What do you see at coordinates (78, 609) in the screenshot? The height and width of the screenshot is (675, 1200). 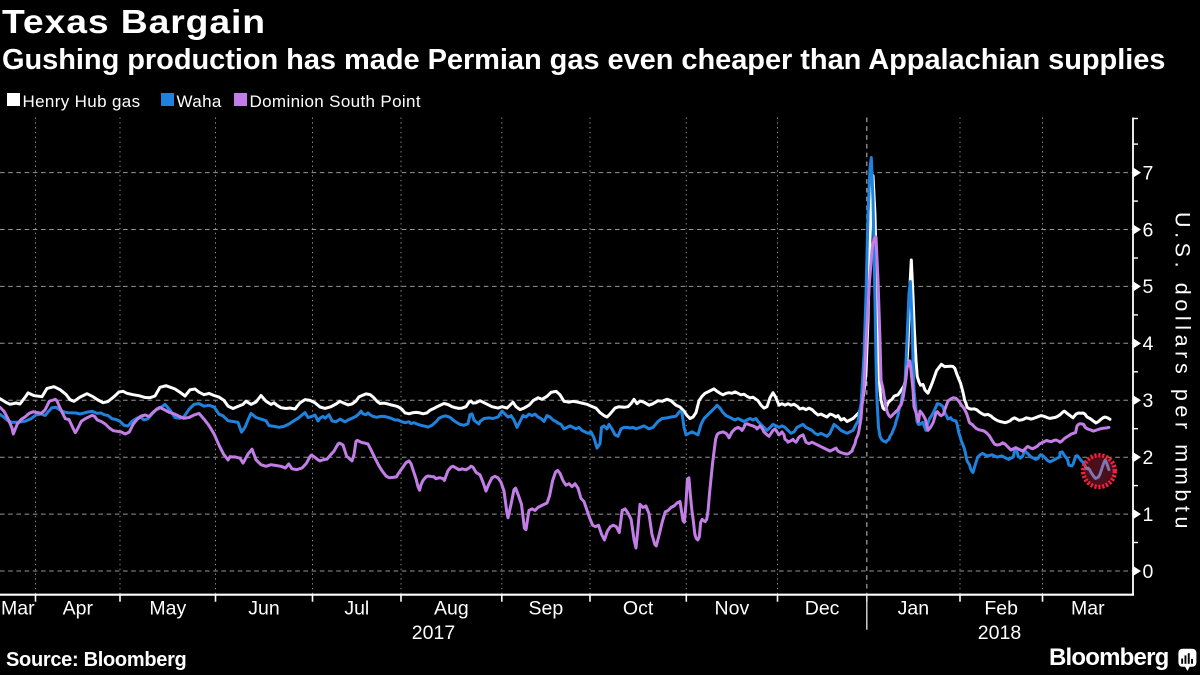 I see `svg-text: Apr` at bounding box center [78, 609].